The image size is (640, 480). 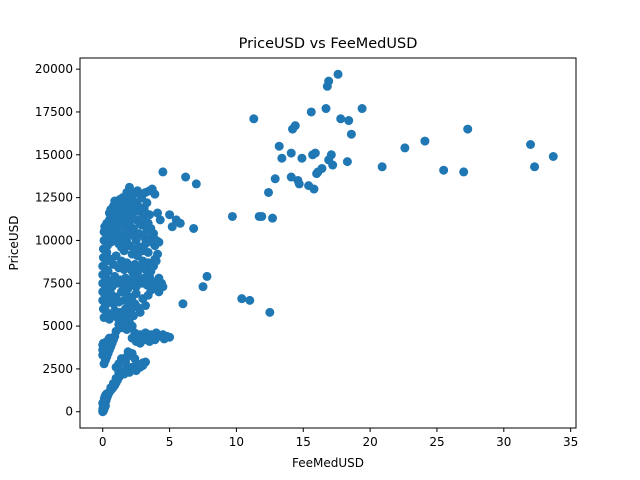 What do you see at coordinates (54, 69) in the screenshot?
I see `y-tick-label: 20000` at bounding box center [54, 69].